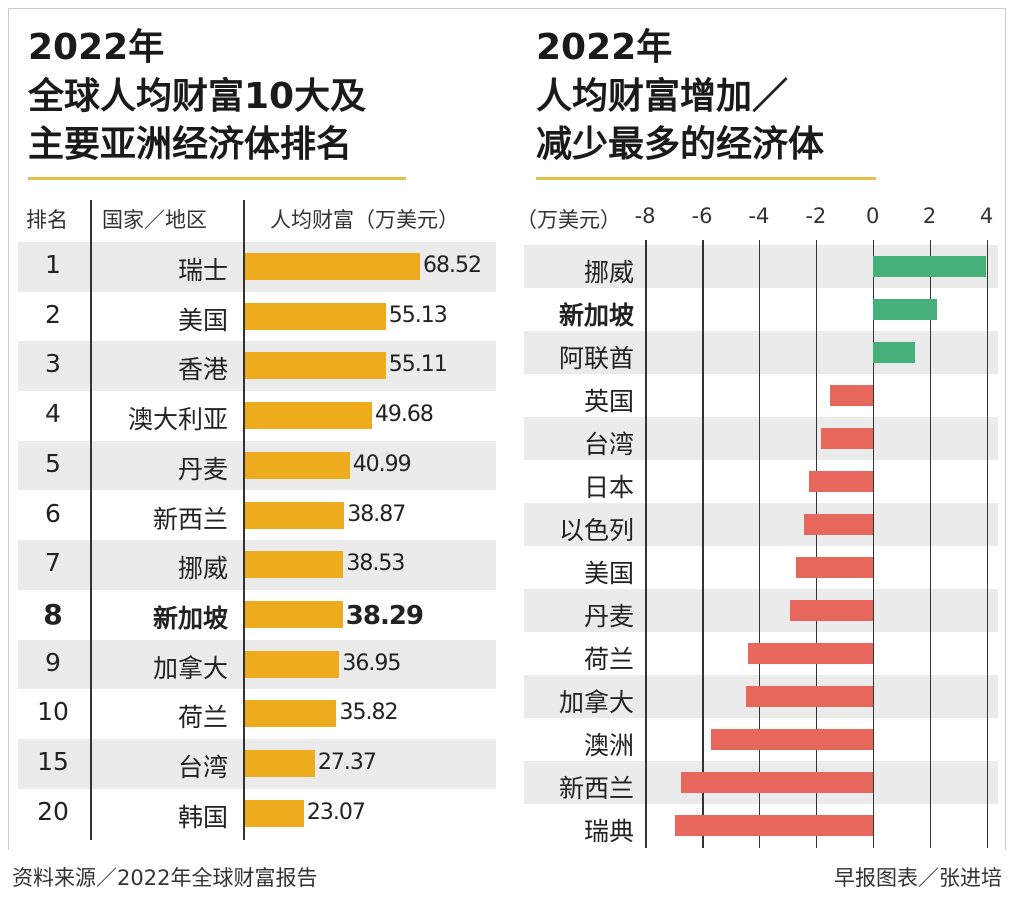 This screenshot has height=904, width=1016. I want to click on right-title-line: 人均财富增加／, so click(662, 96).